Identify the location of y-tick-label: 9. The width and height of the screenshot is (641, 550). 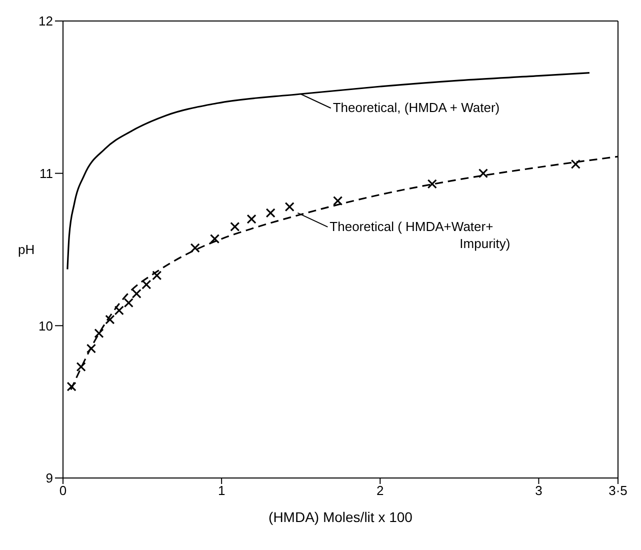
(49, 478).